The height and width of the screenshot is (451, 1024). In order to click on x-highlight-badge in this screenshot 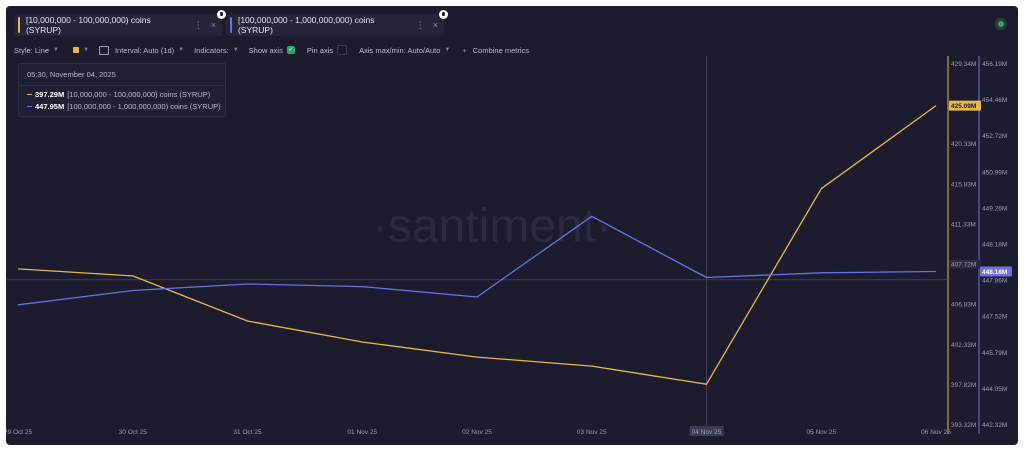, I will do `click(706, 431)`.